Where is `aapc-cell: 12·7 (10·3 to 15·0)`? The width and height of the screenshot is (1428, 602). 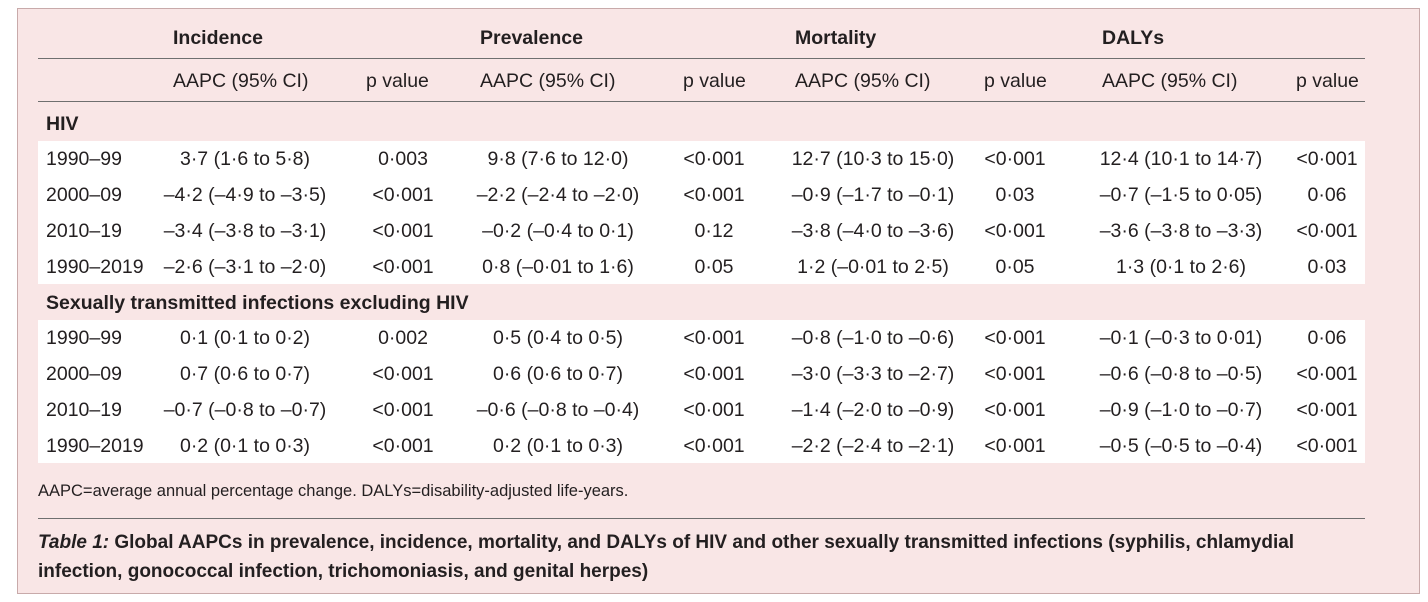 aapc-cell: 12·7 (10·3 to 15·0) is located at coordinates (873, 159).